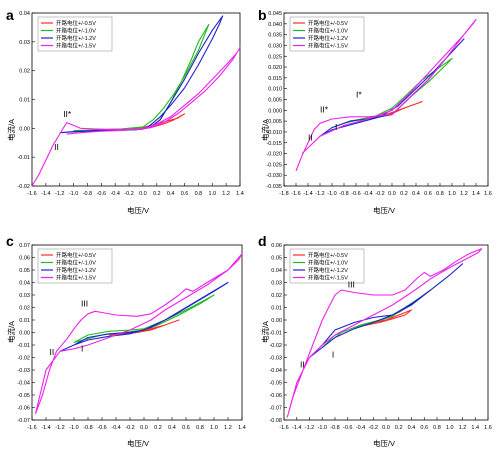  Describe the element at coordinates (228, 428) in the screenshot. I see `x-tick-label: 1.2` at that location.